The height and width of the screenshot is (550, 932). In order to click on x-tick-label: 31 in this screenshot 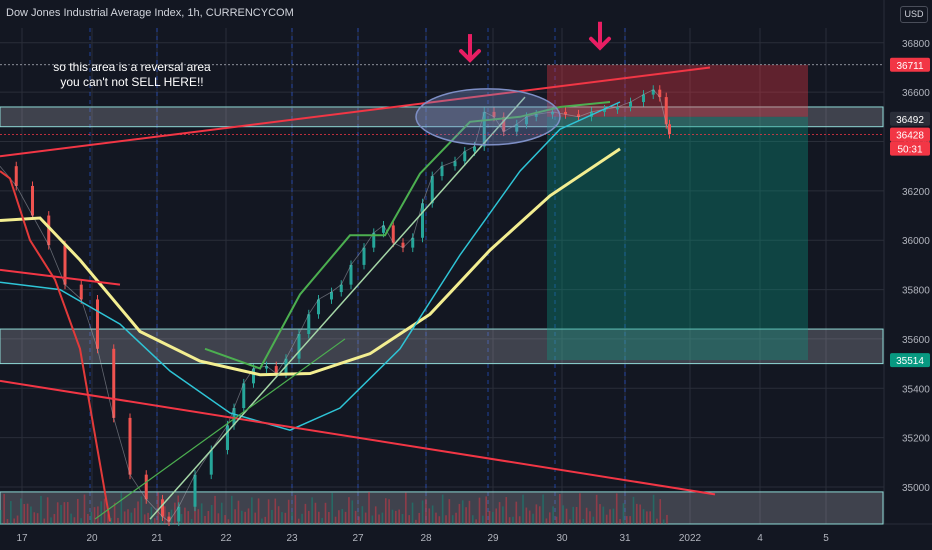, I will do `click(625, 538)`.